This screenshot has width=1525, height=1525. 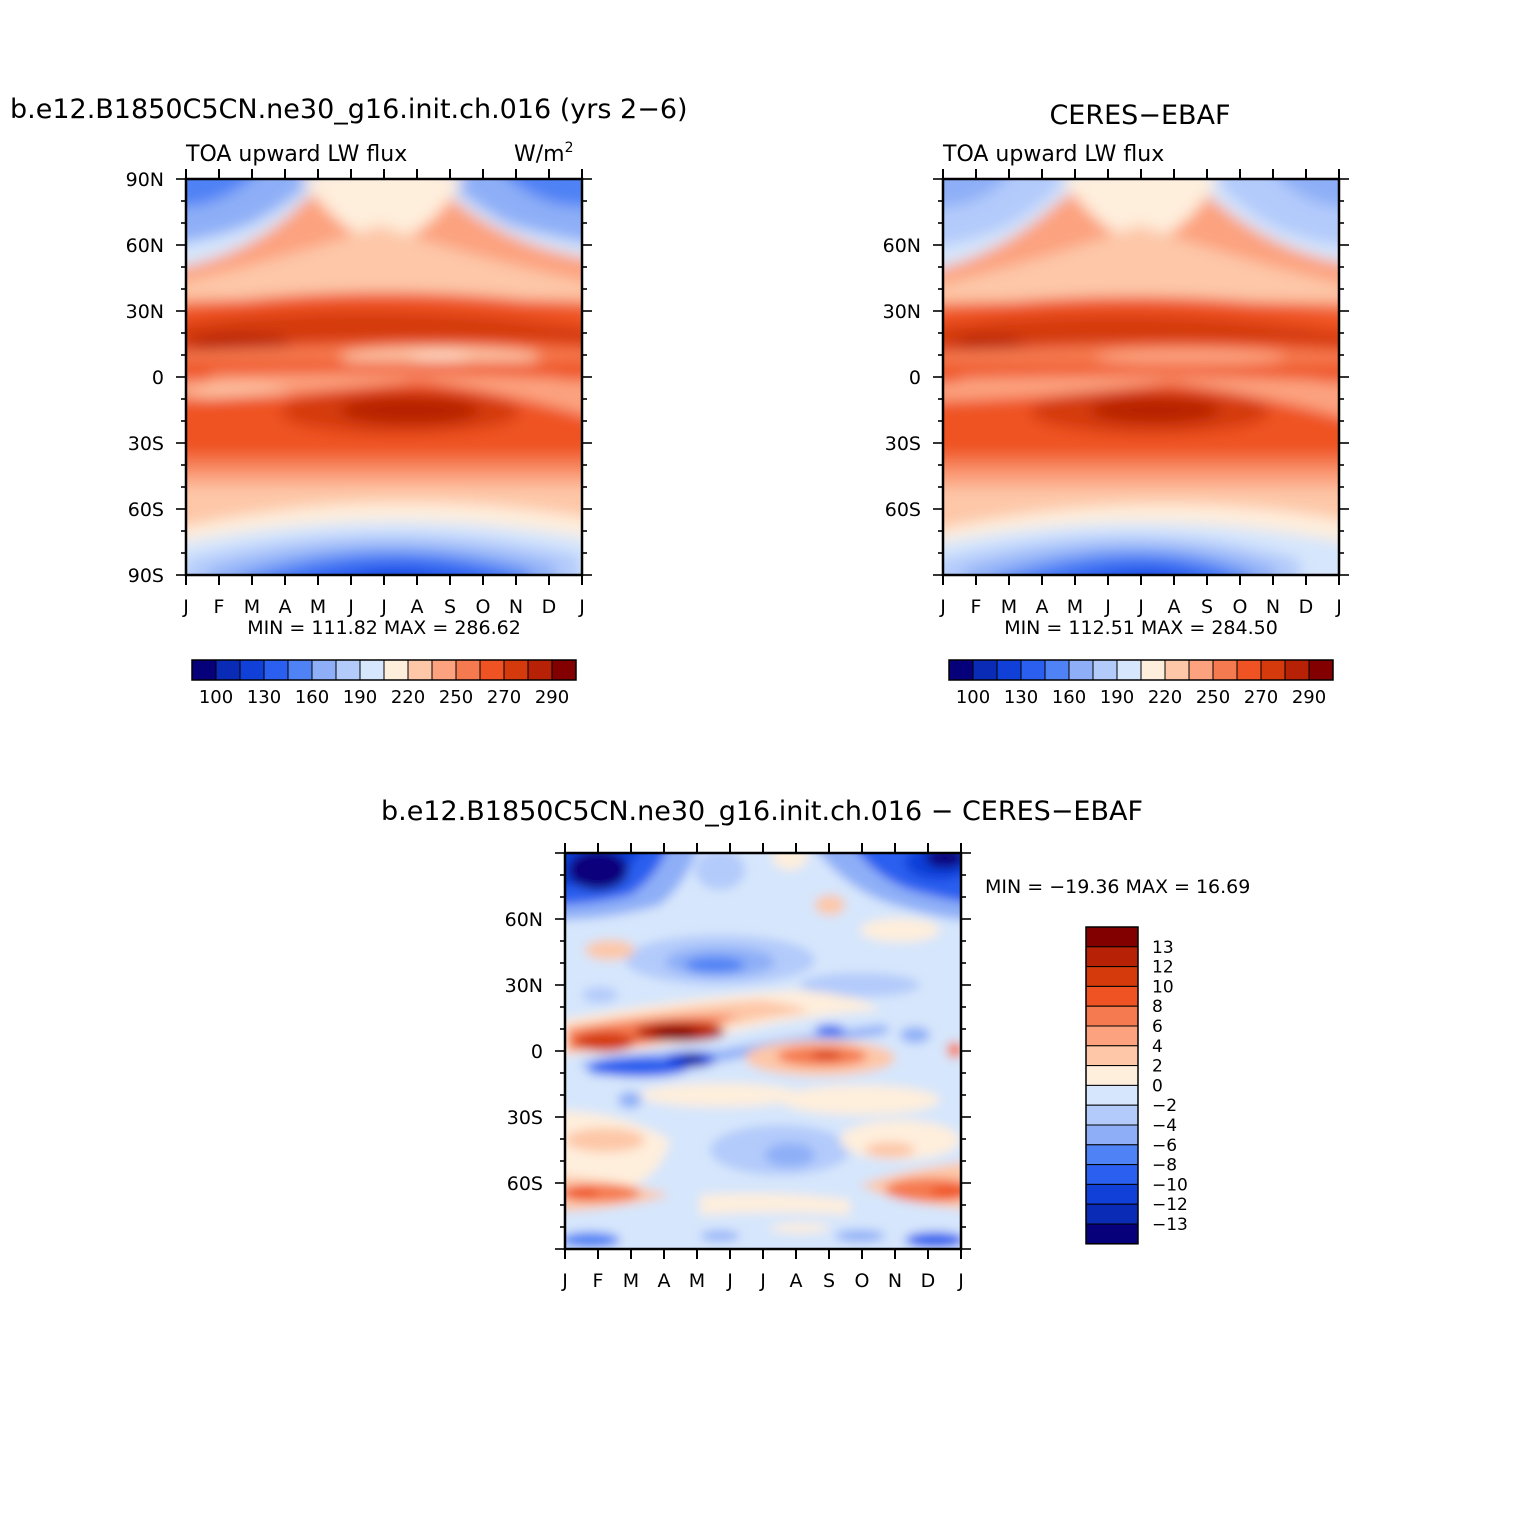 What do you see at coordinates (1157, 1067) in the screenshot?
I see `colorbar-label: 2` at bounding box center [1157, 1067].